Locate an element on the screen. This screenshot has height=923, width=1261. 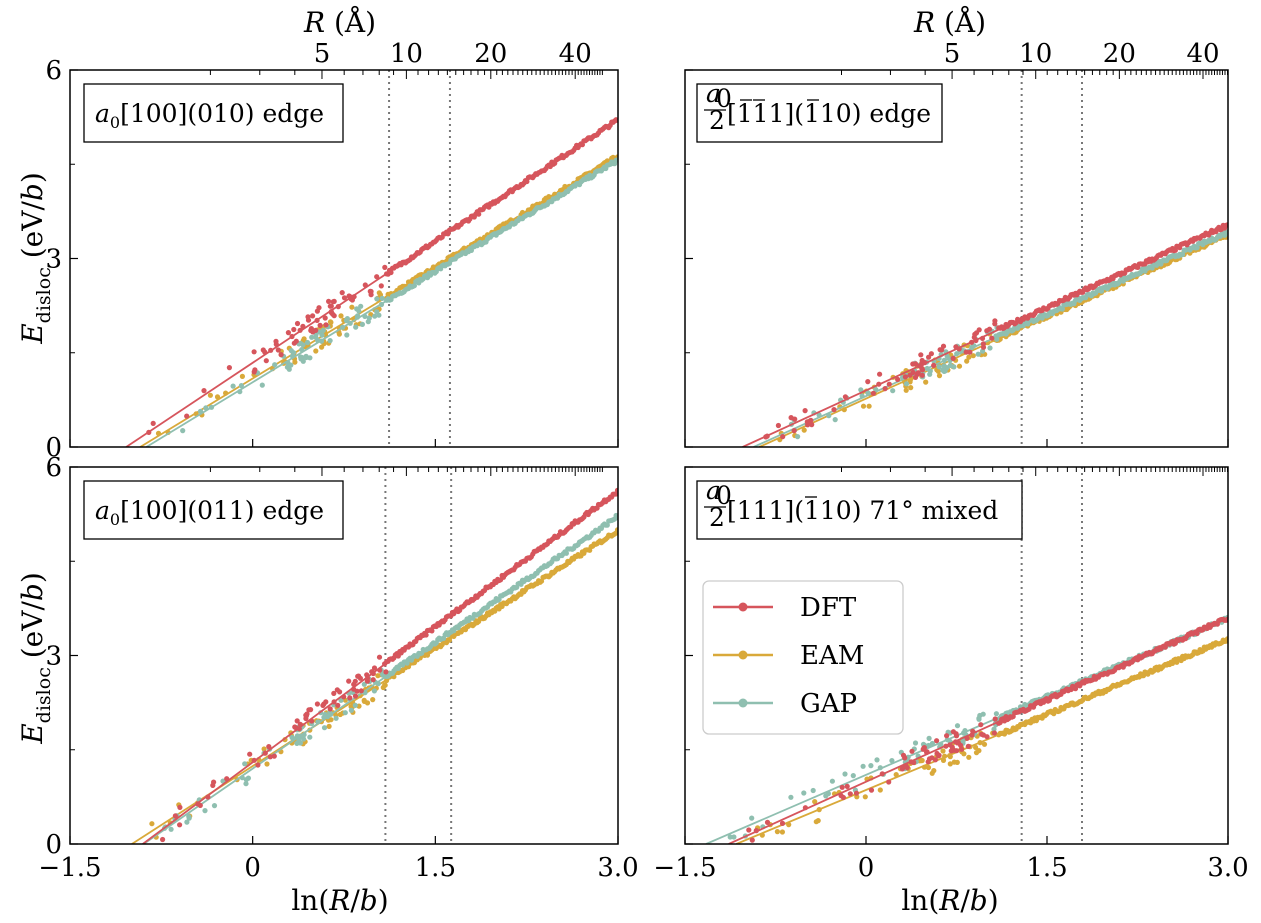
x-axis-label-right: ln(R/b) is located at coordinates (949, 900).